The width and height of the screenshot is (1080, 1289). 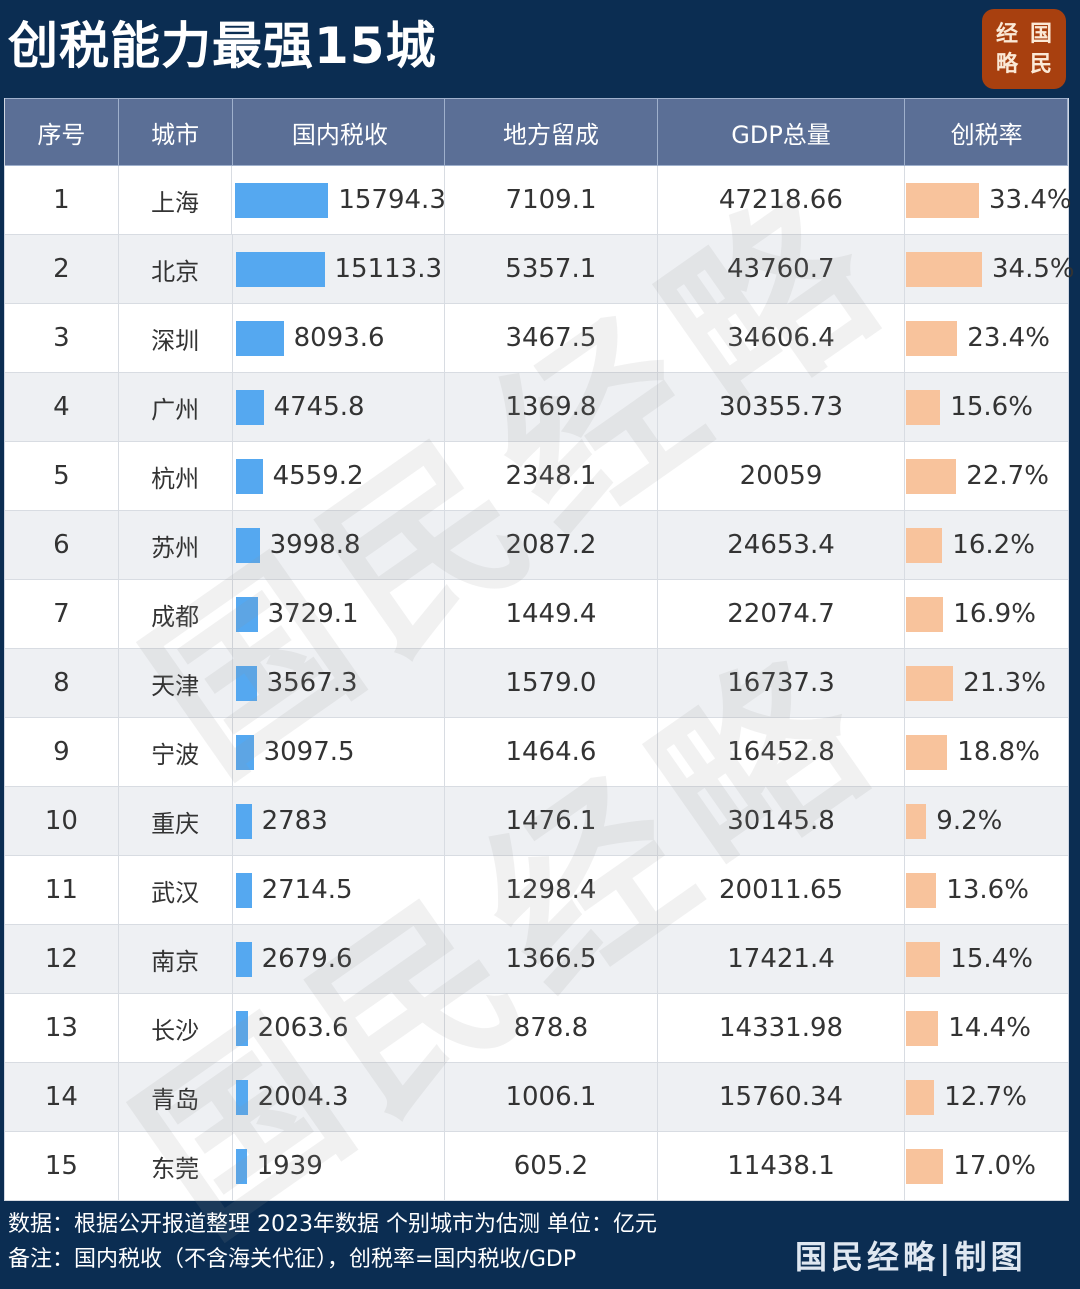 I want to click on table-row: 5 杭州 4559.2 2348.1 20059 22.7%, so click(x=536, y=476).